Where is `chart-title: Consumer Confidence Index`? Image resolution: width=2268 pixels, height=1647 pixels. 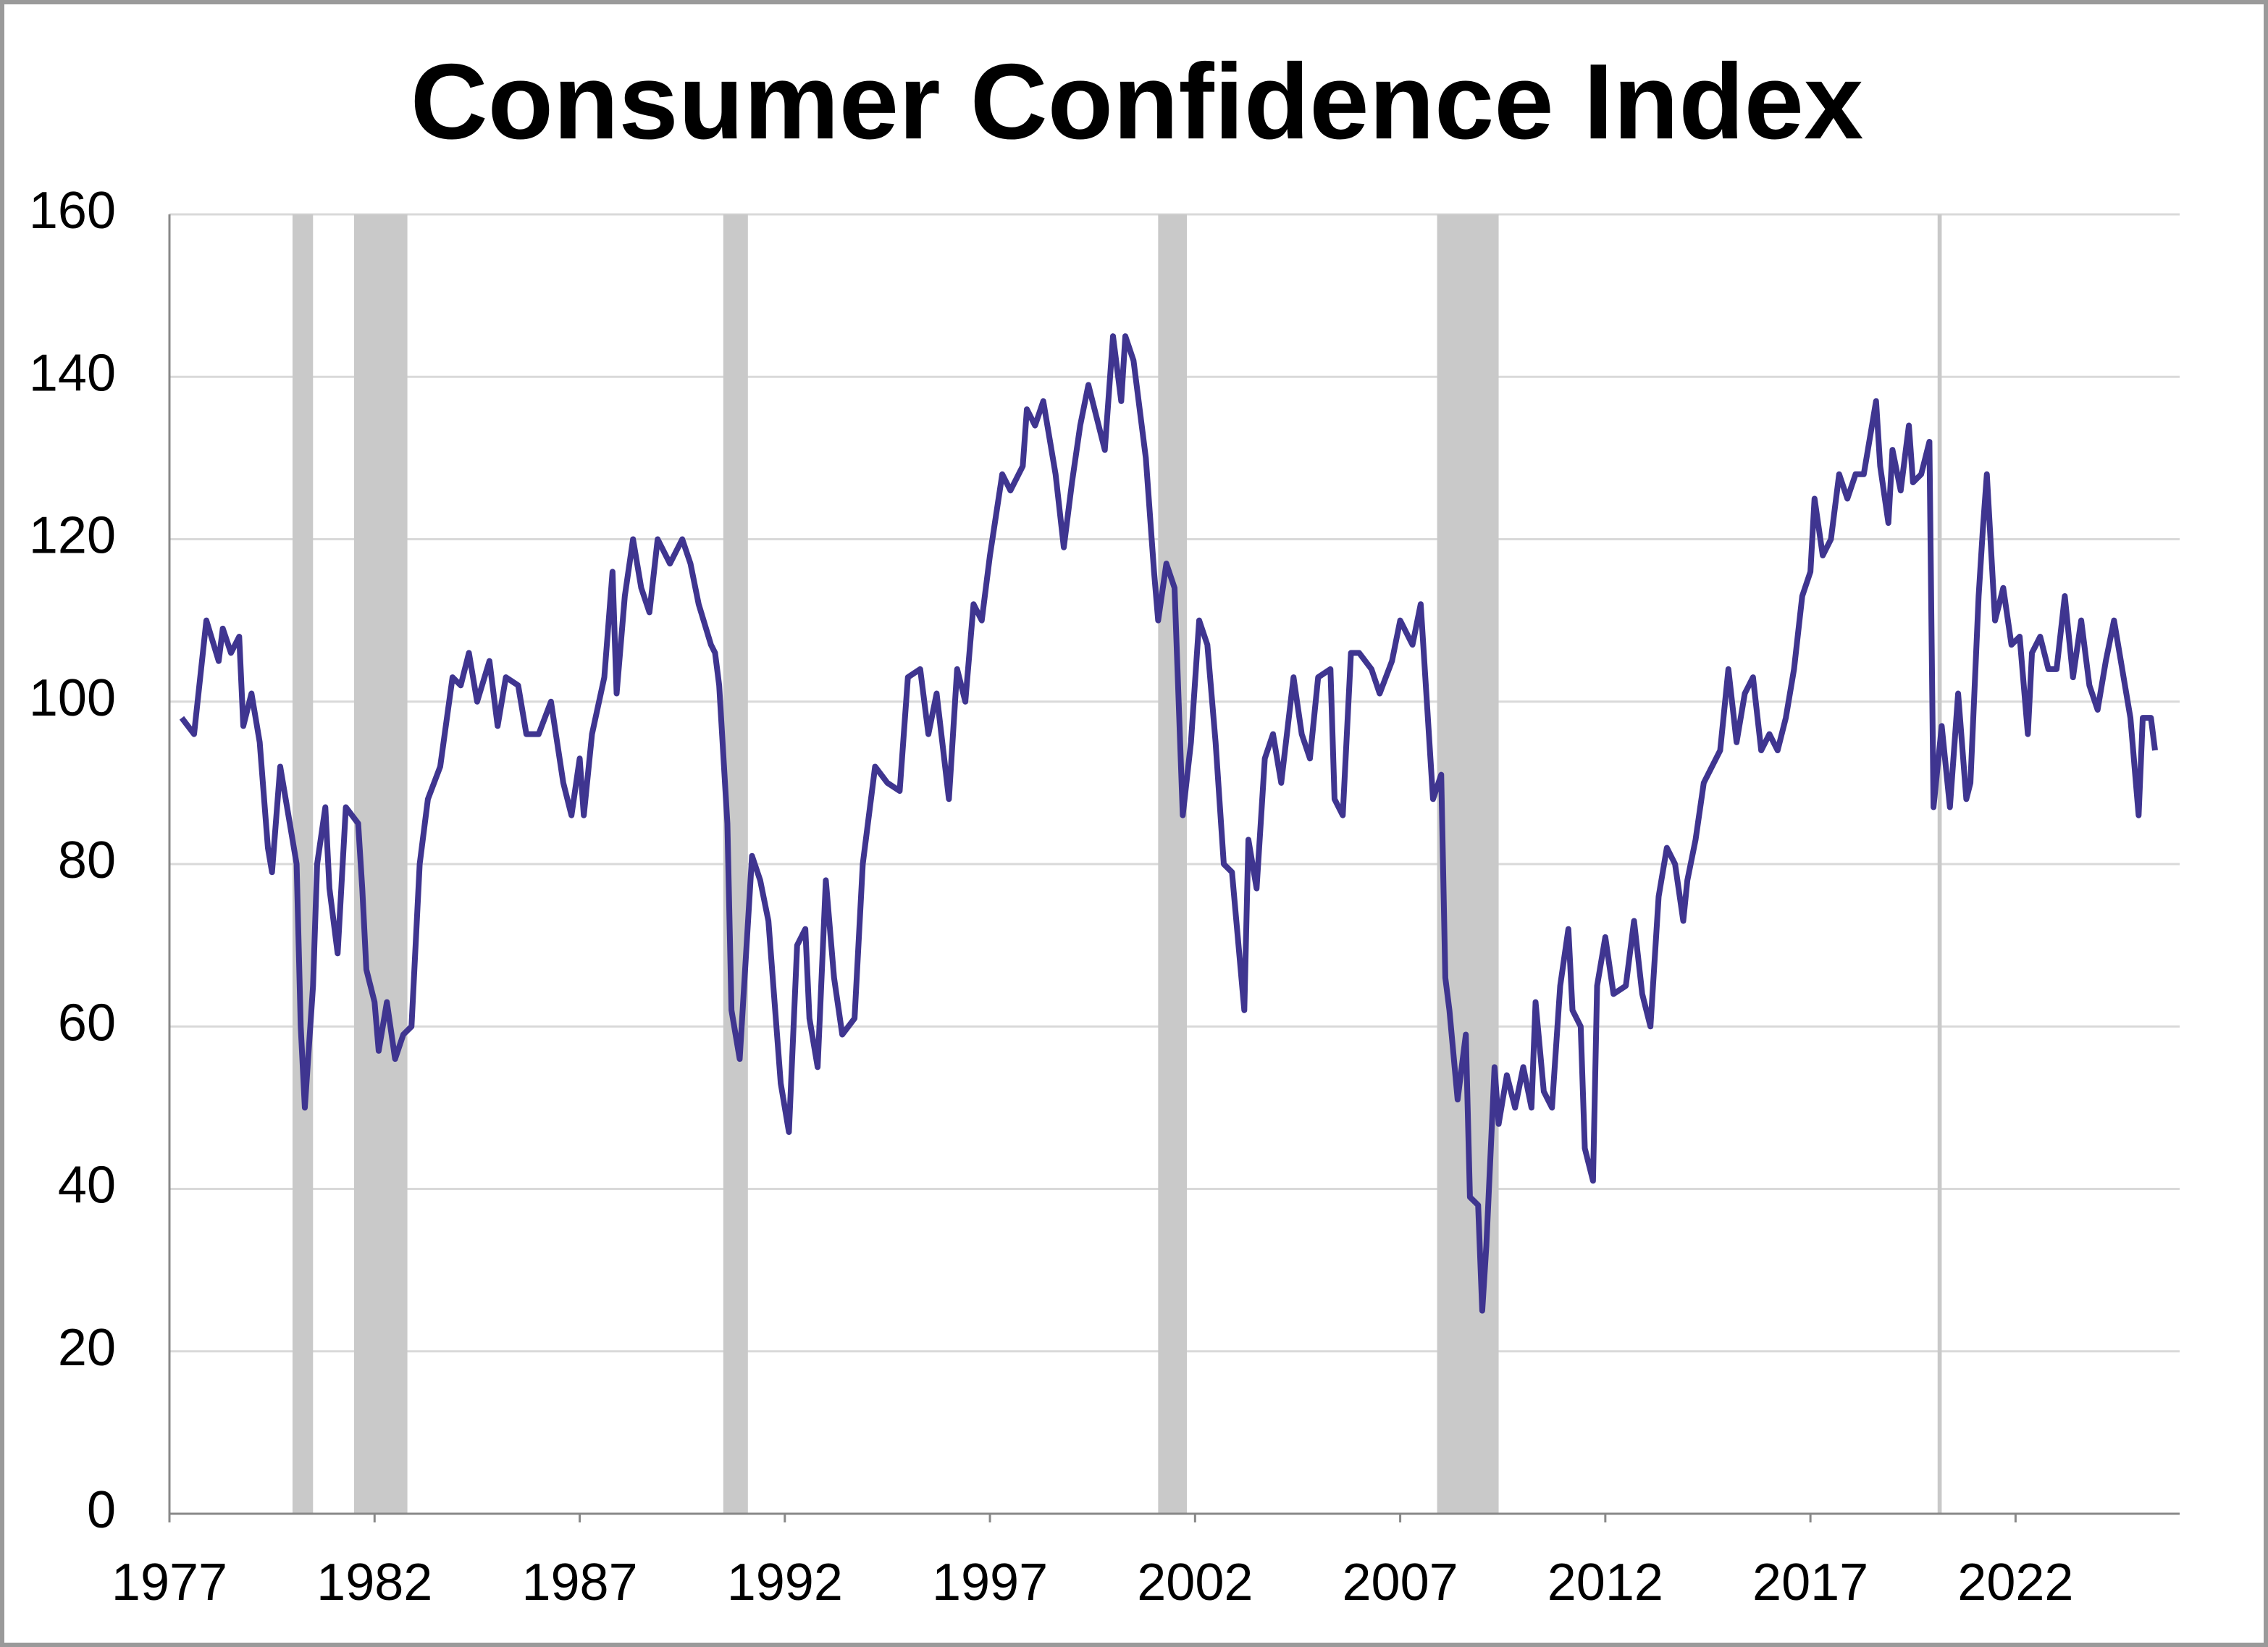 chart-title: Consumer Confidence Index is located at coordinates (1137, 102).